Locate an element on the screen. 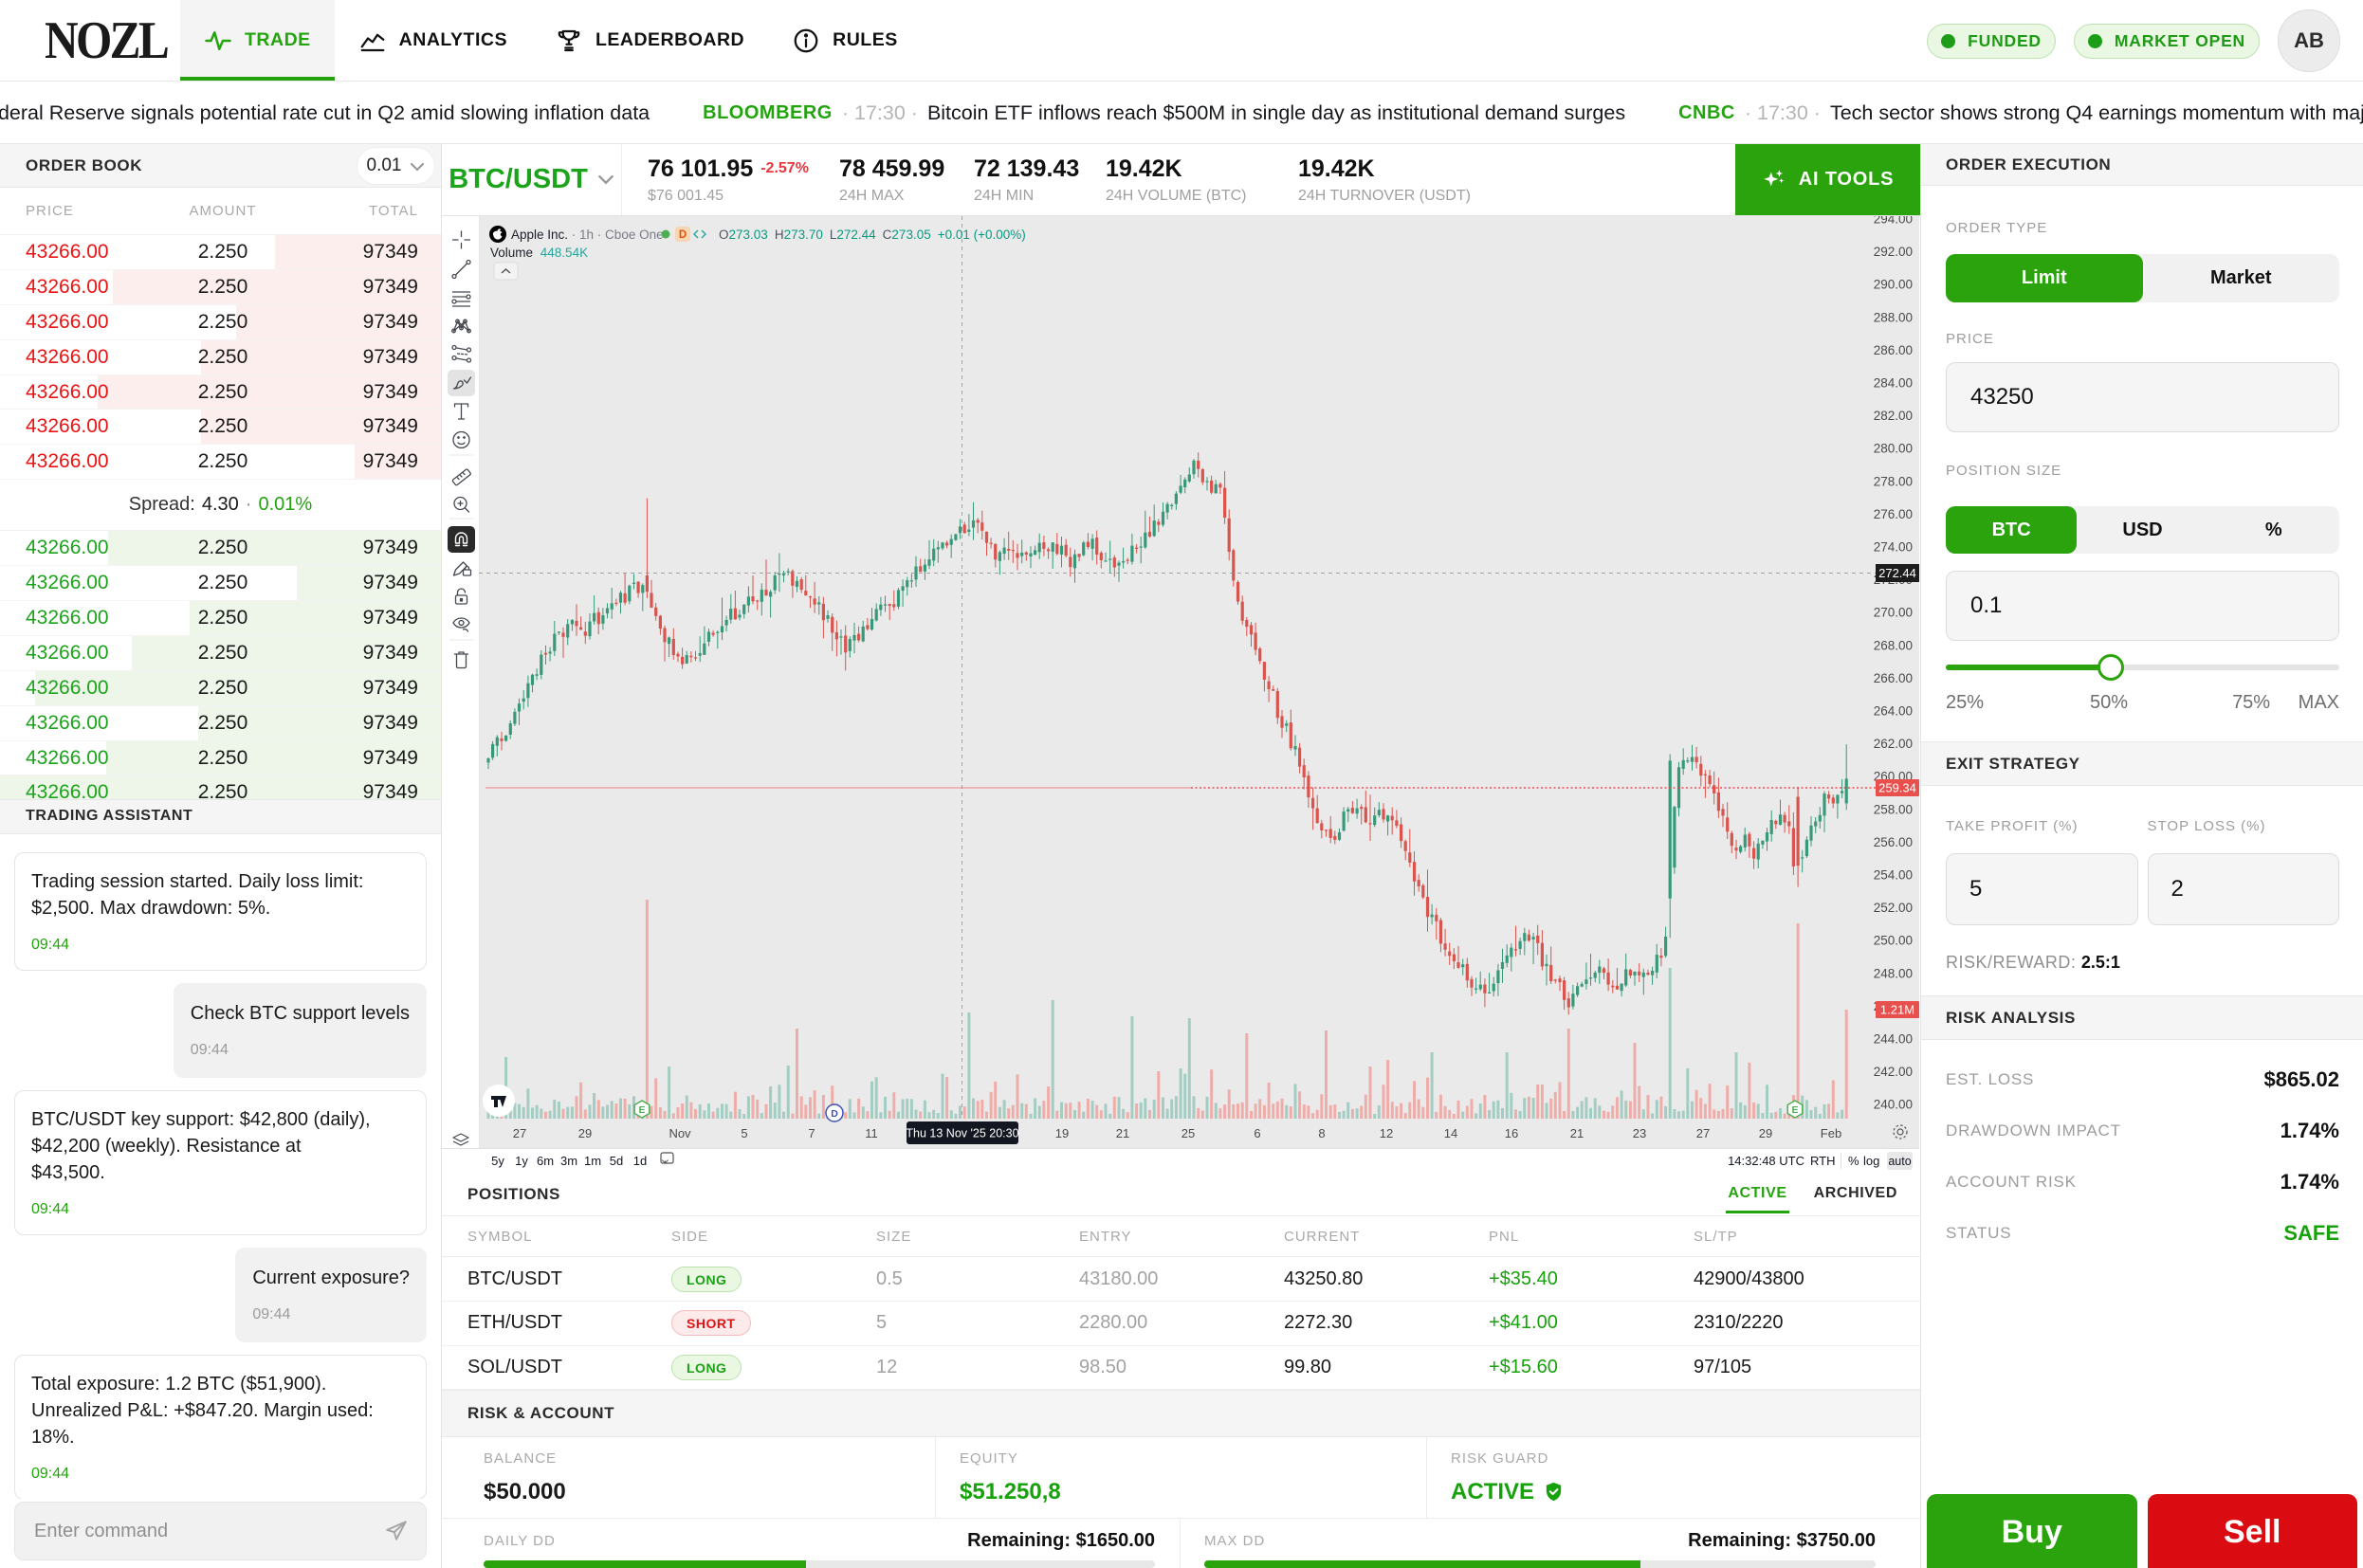  svg-text: 242.00 is located at coordinates (1893, 1072).